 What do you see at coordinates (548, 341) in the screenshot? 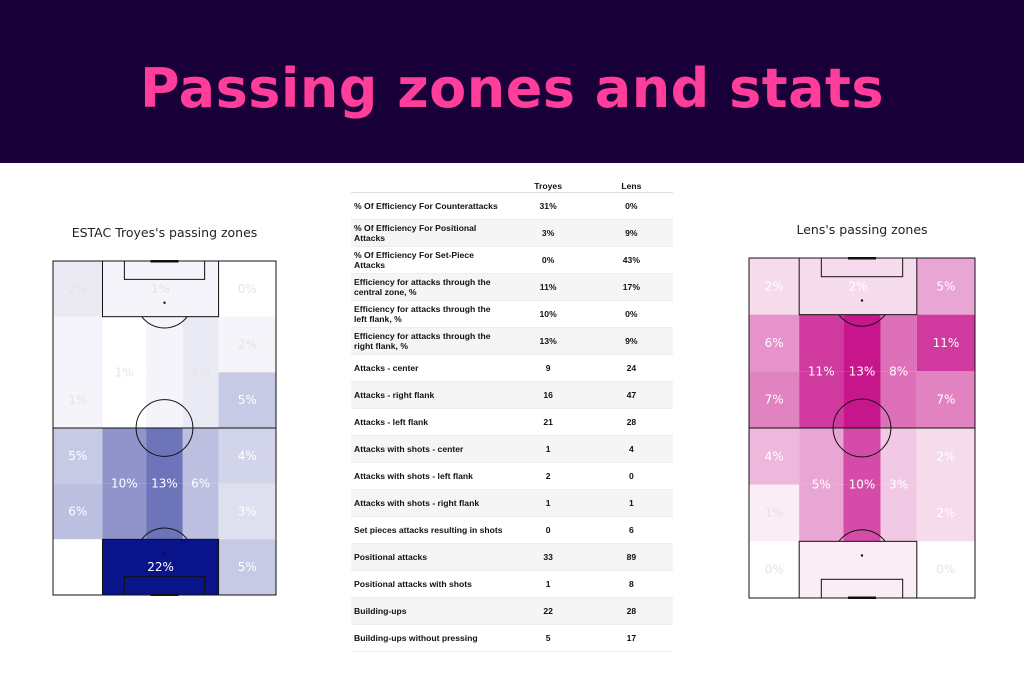
I see `troyes-value: 13%` at bounding box center [548, 341].